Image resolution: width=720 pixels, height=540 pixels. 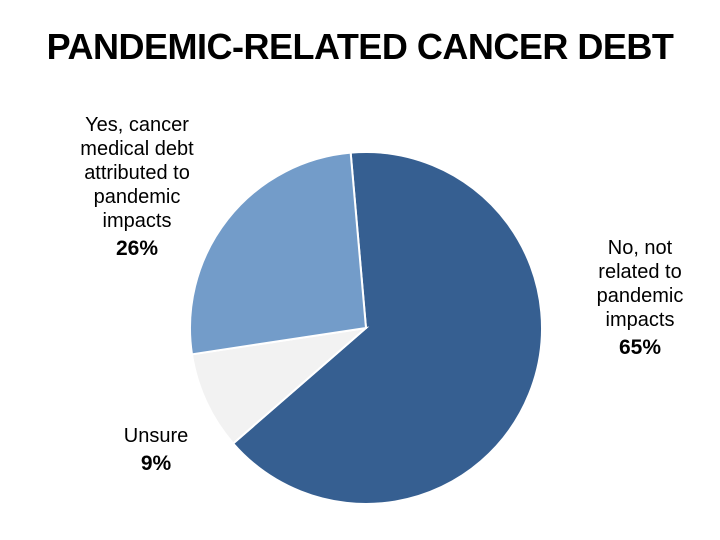 I want to click on slice-label-line: attributed to, so click(x=137, y=173).